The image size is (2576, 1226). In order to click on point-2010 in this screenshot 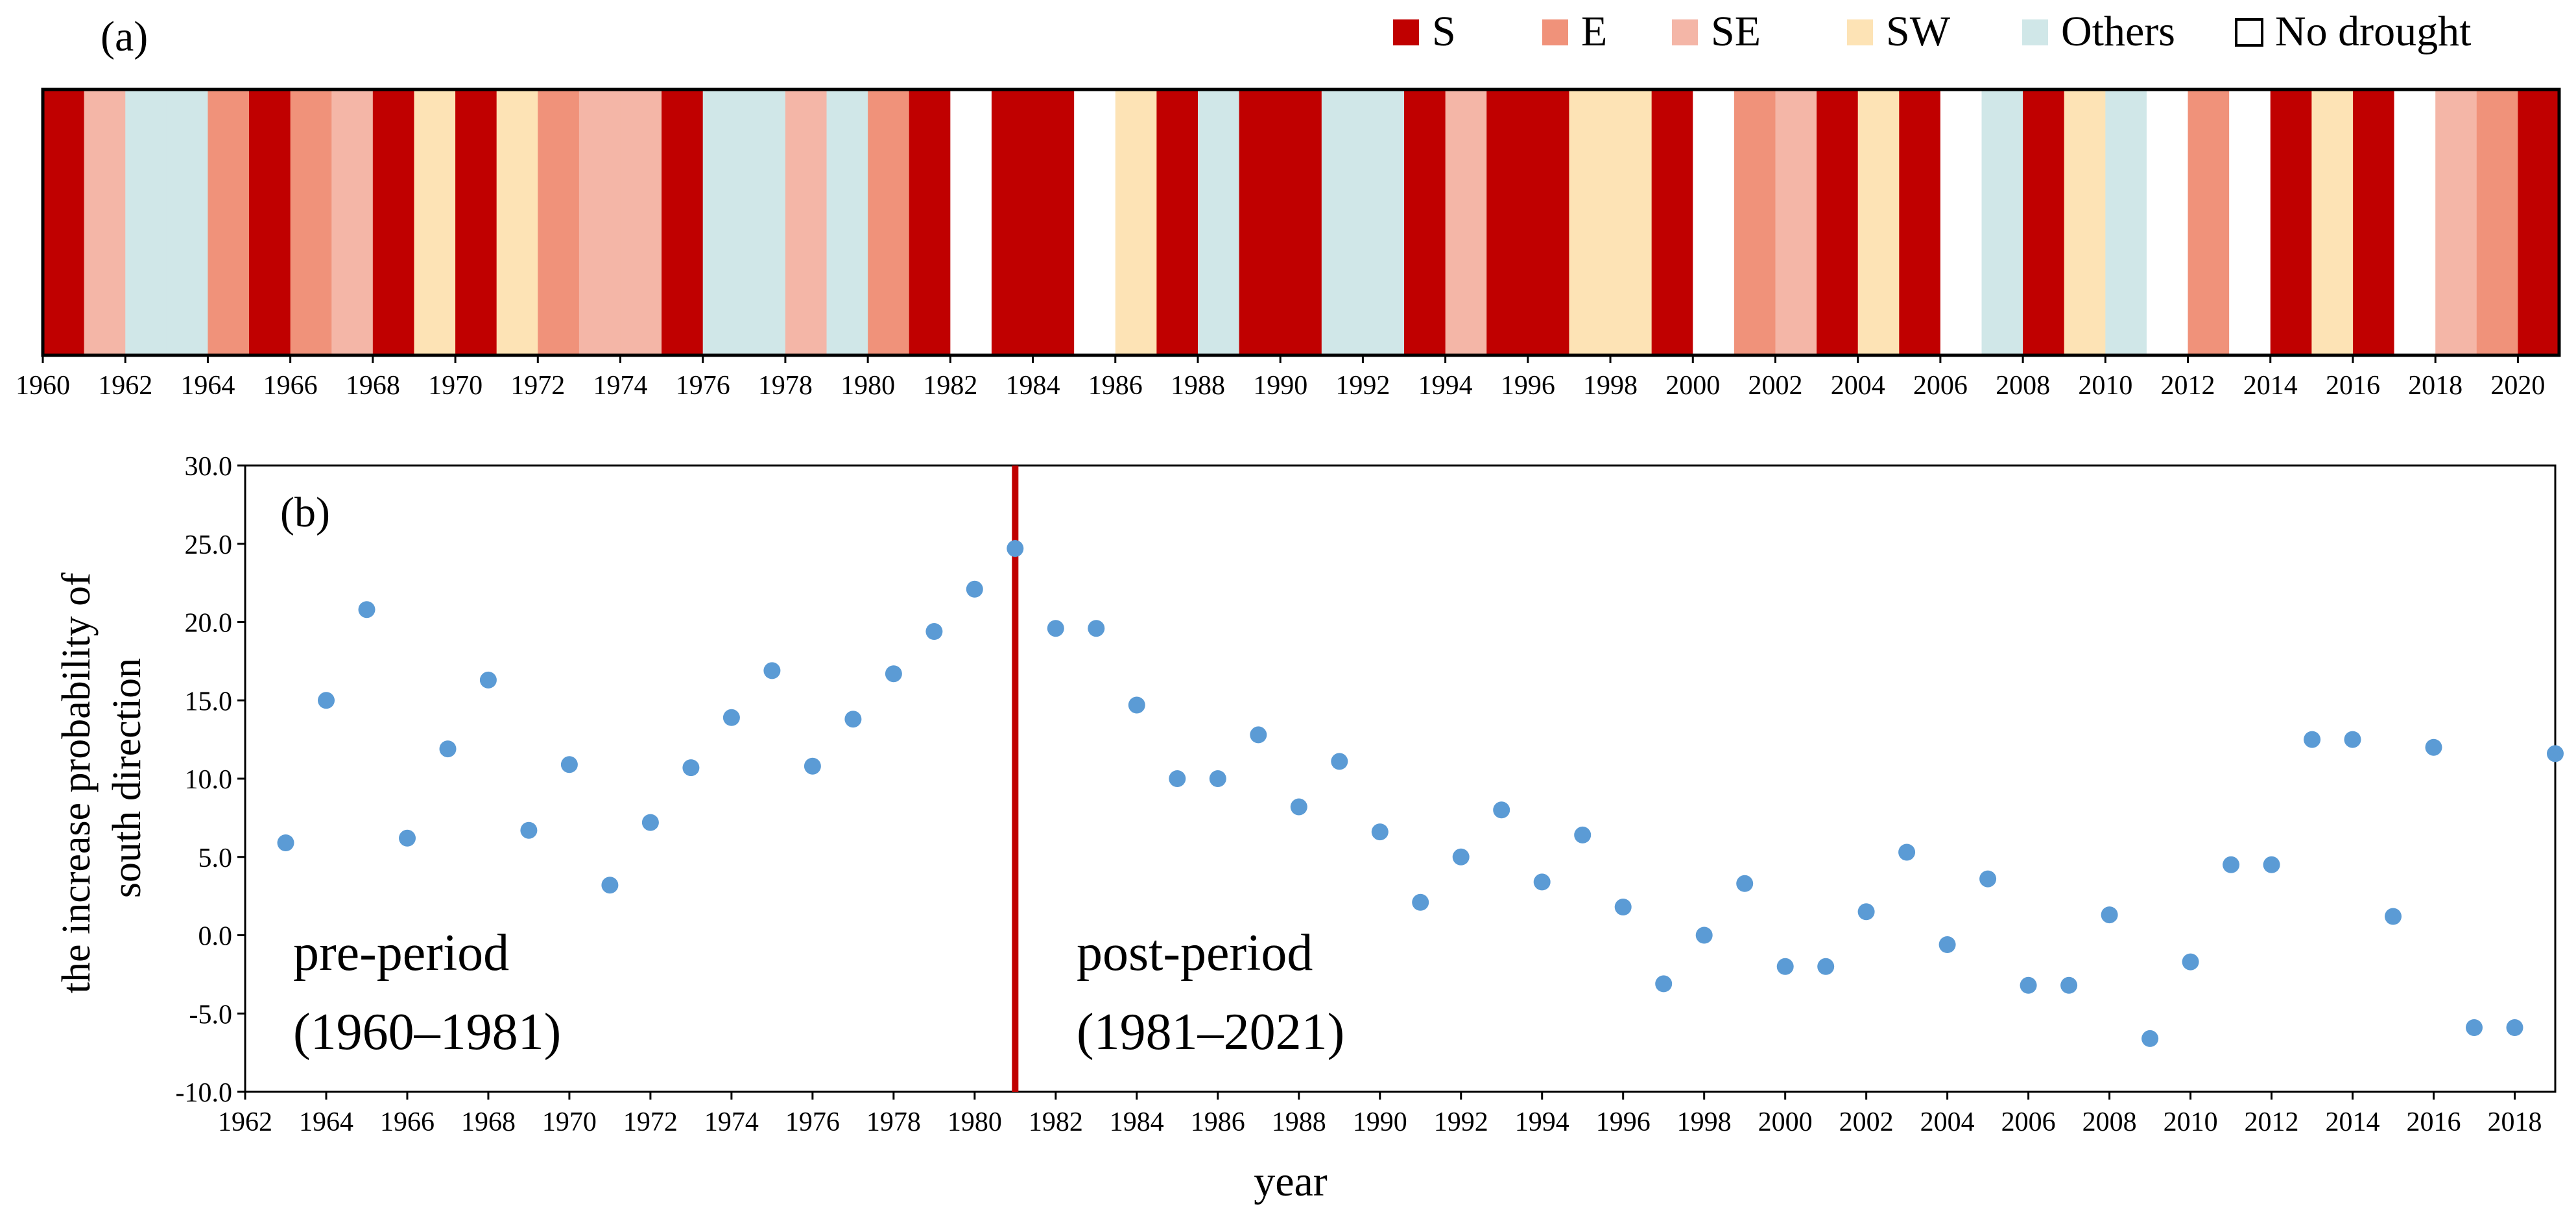, I will do `click(2190, 962)`.